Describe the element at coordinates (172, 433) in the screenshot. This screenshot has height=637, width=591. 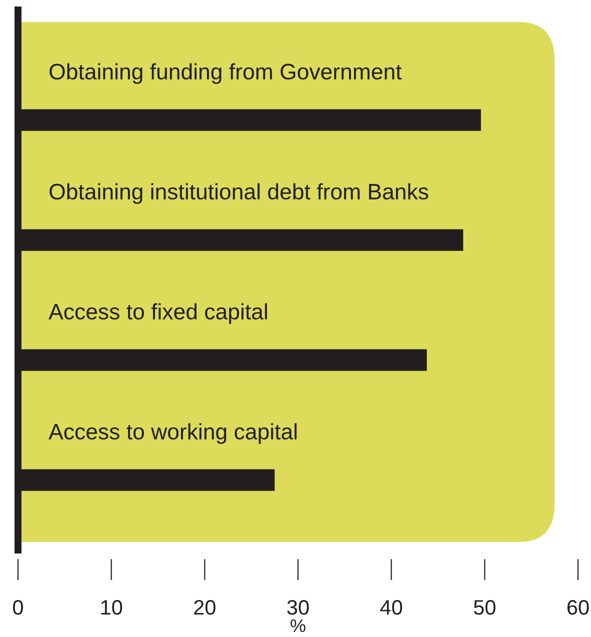
I see `y-tick-label: Access to working capital` at that location.